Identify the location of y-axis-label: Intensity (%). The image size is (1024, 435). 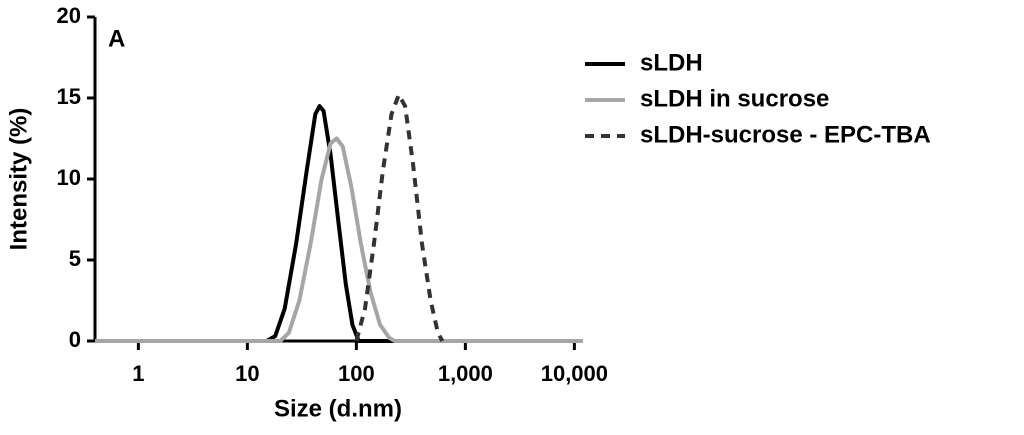
(18, 179).